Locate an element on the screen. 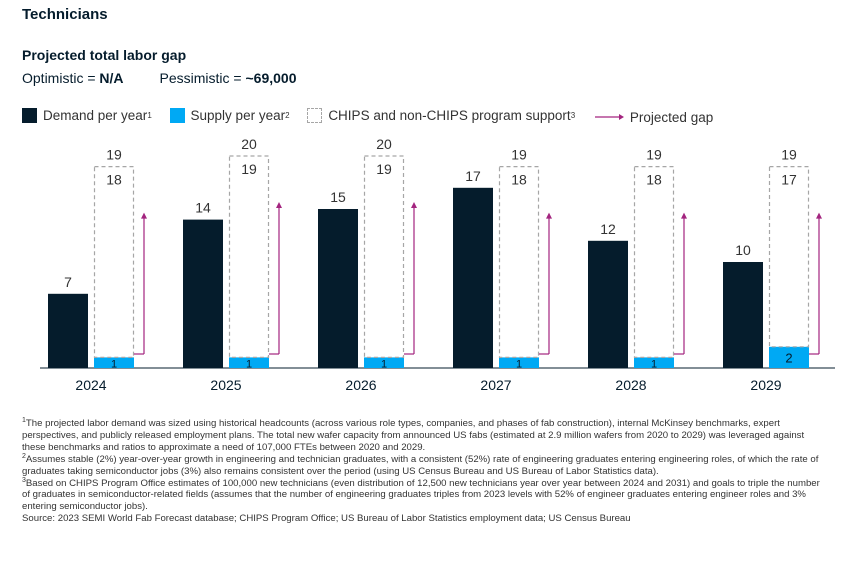  gap-arrowhead-2027 is located at coordinates (549, 215).